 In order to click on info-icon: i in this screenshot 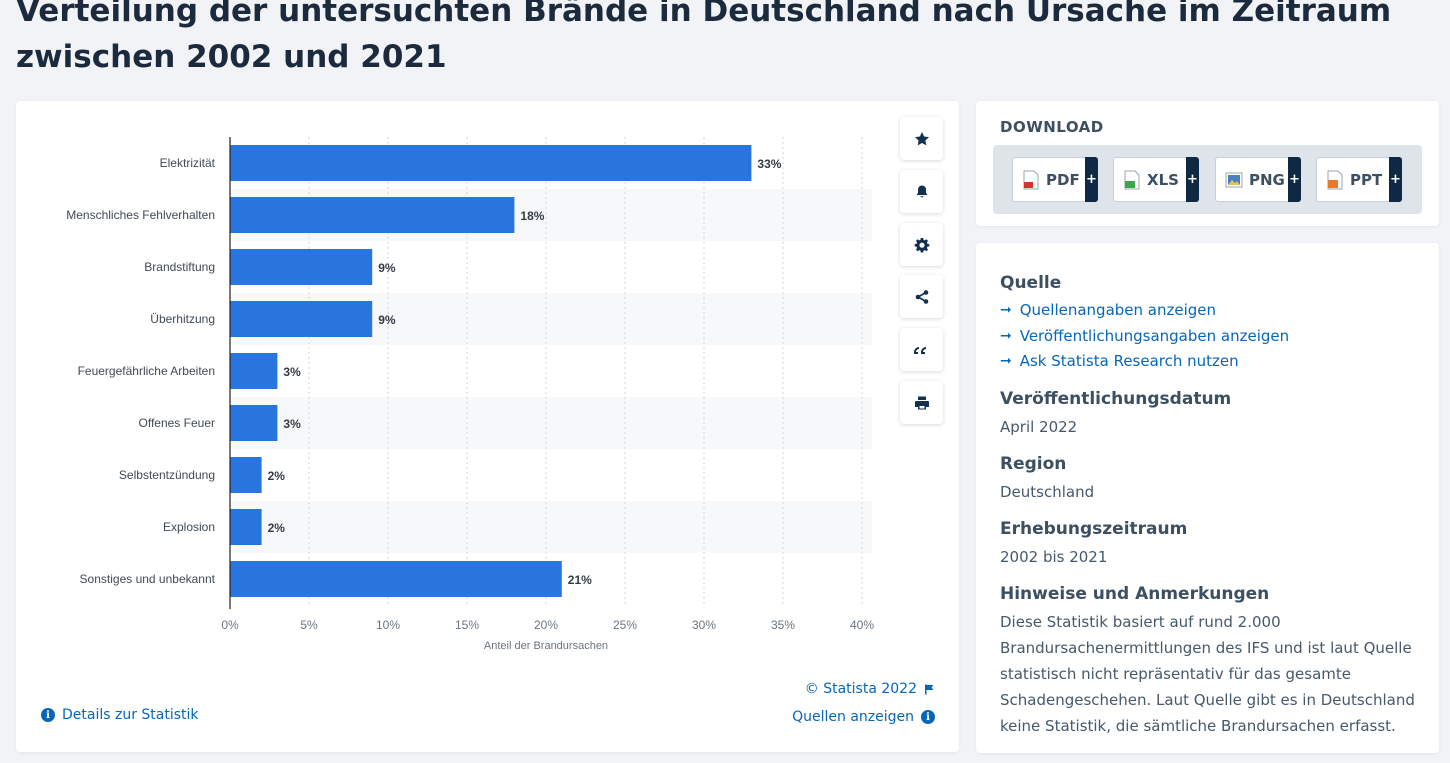, I will do `click(48, 715)`.